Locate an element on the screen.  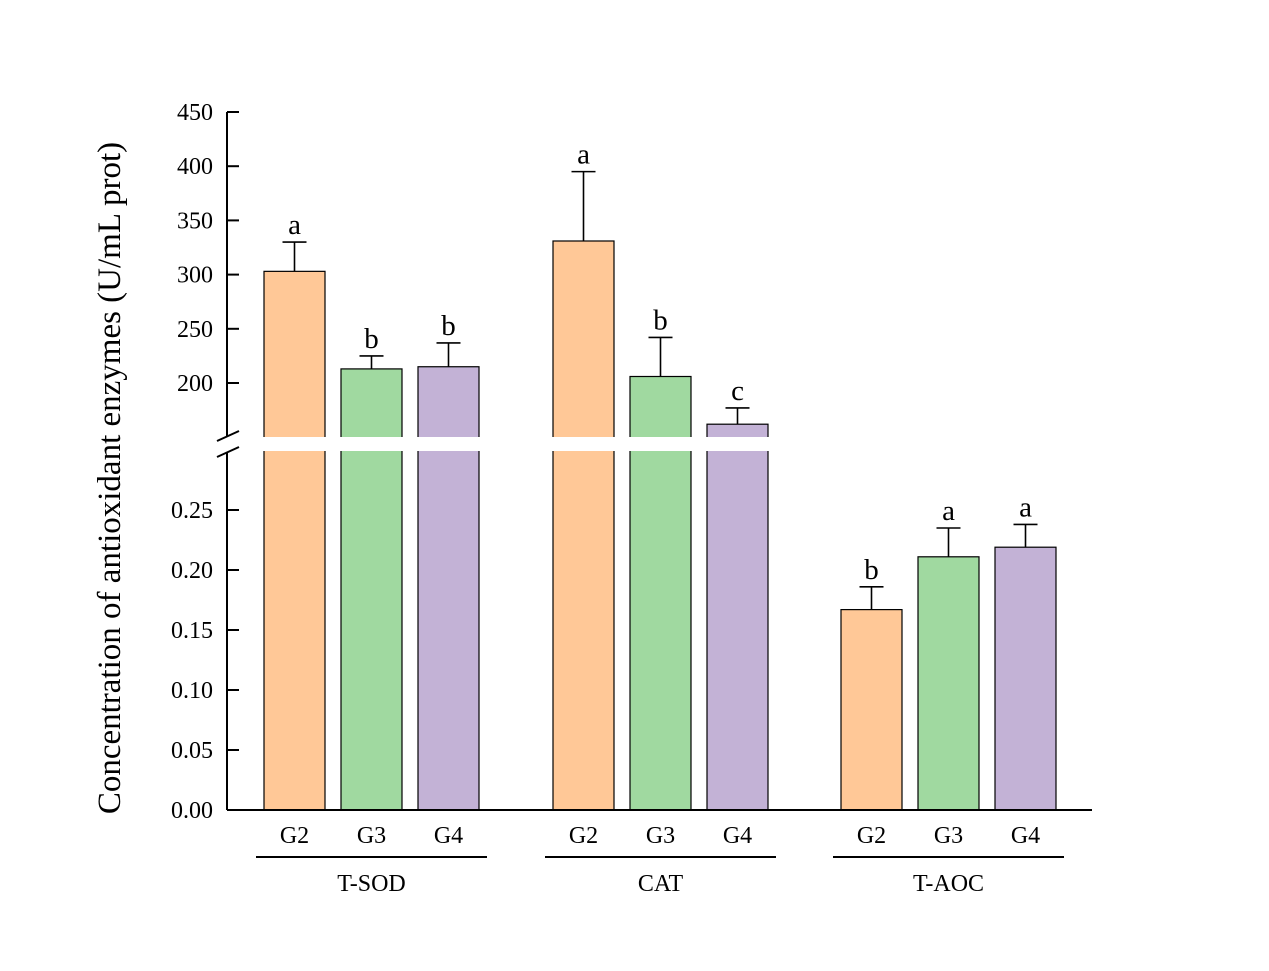
y-tick-label: 400 is located at coordinates (195, 167).